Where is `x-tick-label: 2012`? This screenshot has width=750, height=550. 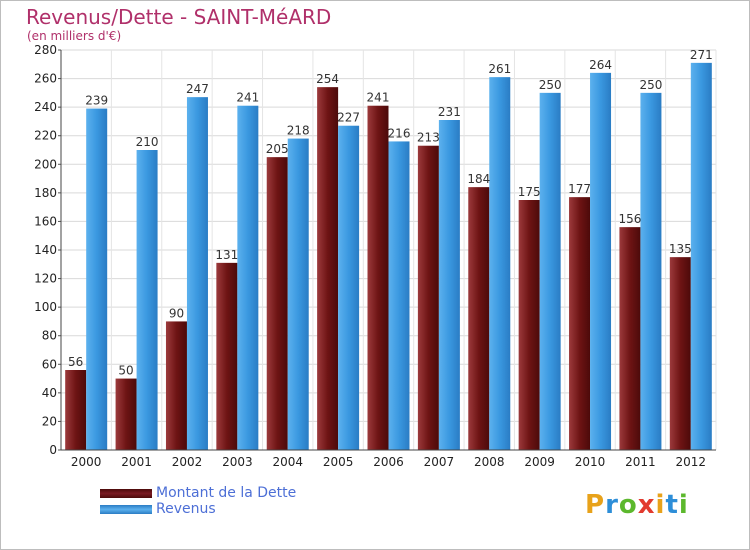
x-tick-label: 2012 is located at coordinates (691, 462).